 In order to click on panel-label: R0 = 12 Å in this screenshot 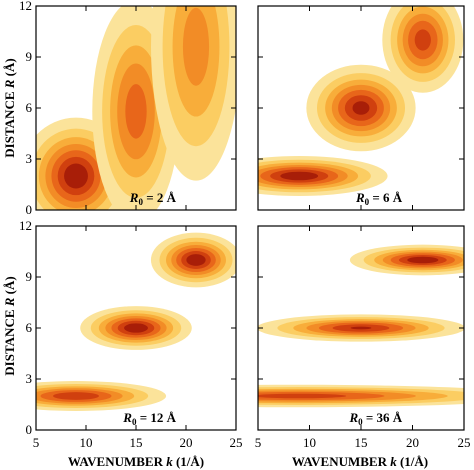, I will do `click(149, 418)`.